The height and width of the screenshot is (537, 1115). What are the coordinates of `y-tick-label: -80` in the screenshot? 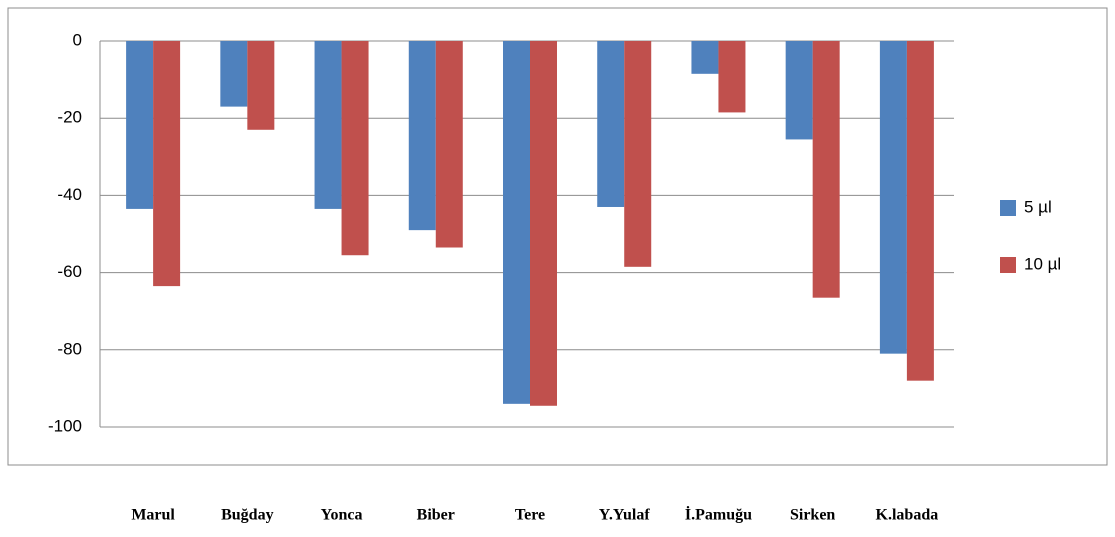 It's located at (69, 348).